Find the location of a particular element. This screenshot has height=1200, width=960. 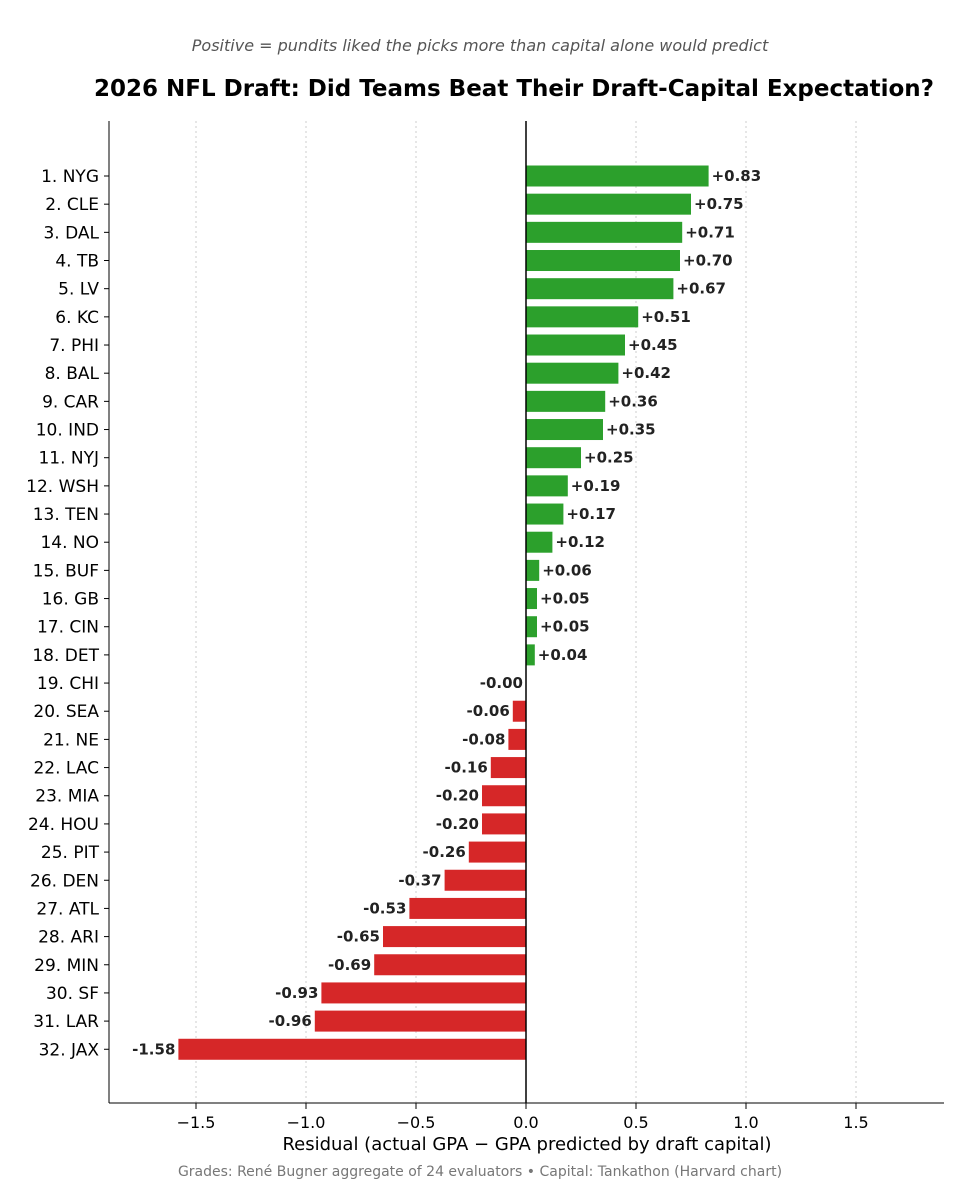

category-label: 31. LAR is located at coordinates (66, 1022).